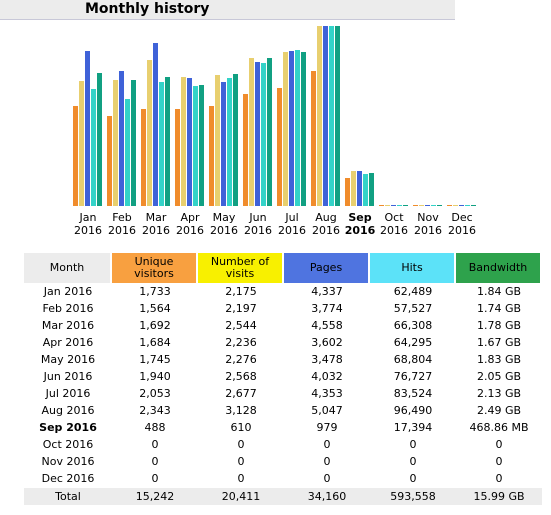 The image size is (551, 515). What do you see at coordinates (143, 157) in the screenshot?
I see `bar-unique-visitors-mar` at bounding box center [143, 157].